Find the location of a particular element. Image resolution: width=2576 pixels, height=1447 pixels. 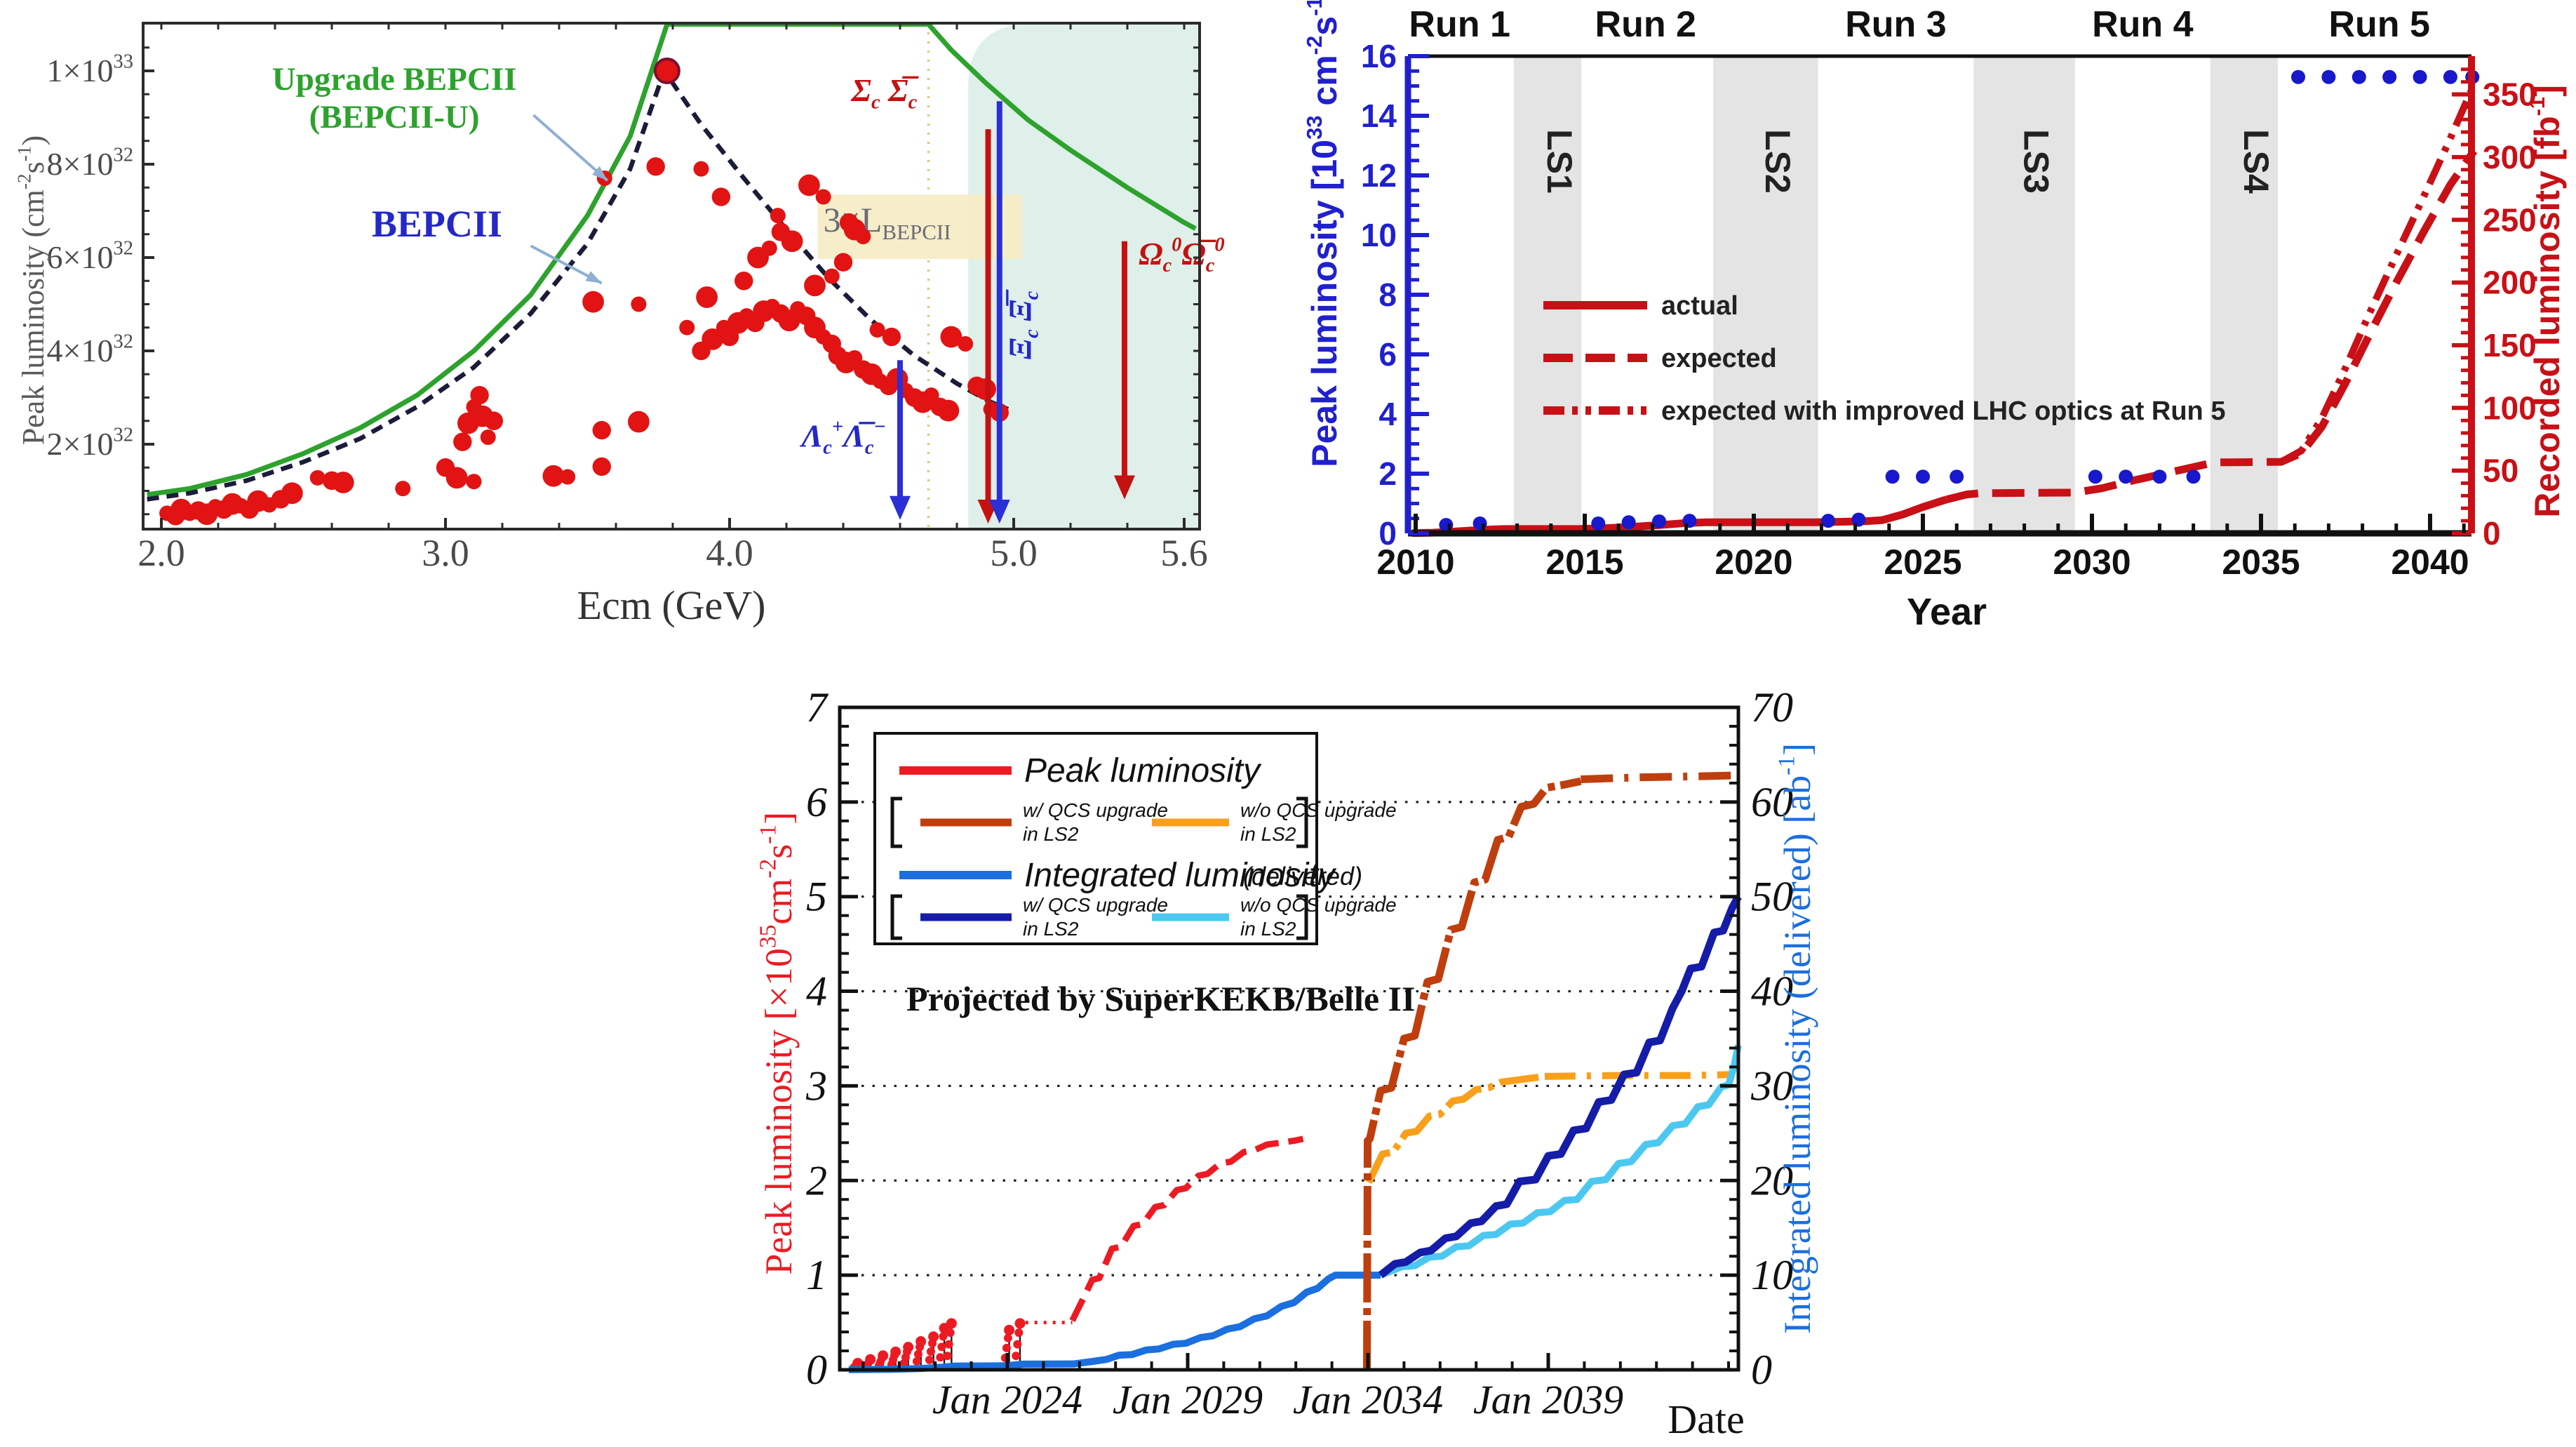

ls-band-LS1 is located at coordinates (1548, 294).